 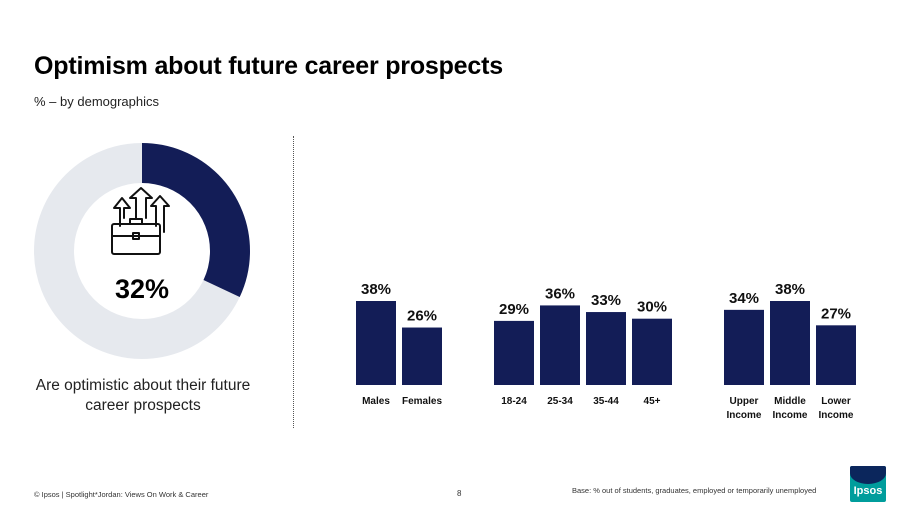 I want to click on bar-category-label: 25-34, so click(x=560, y=401).